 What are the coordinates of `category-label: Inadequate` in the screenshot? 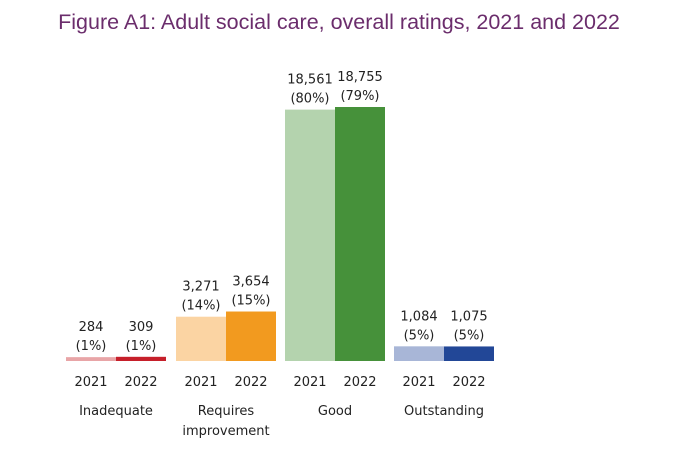 It's located at (116, 411).